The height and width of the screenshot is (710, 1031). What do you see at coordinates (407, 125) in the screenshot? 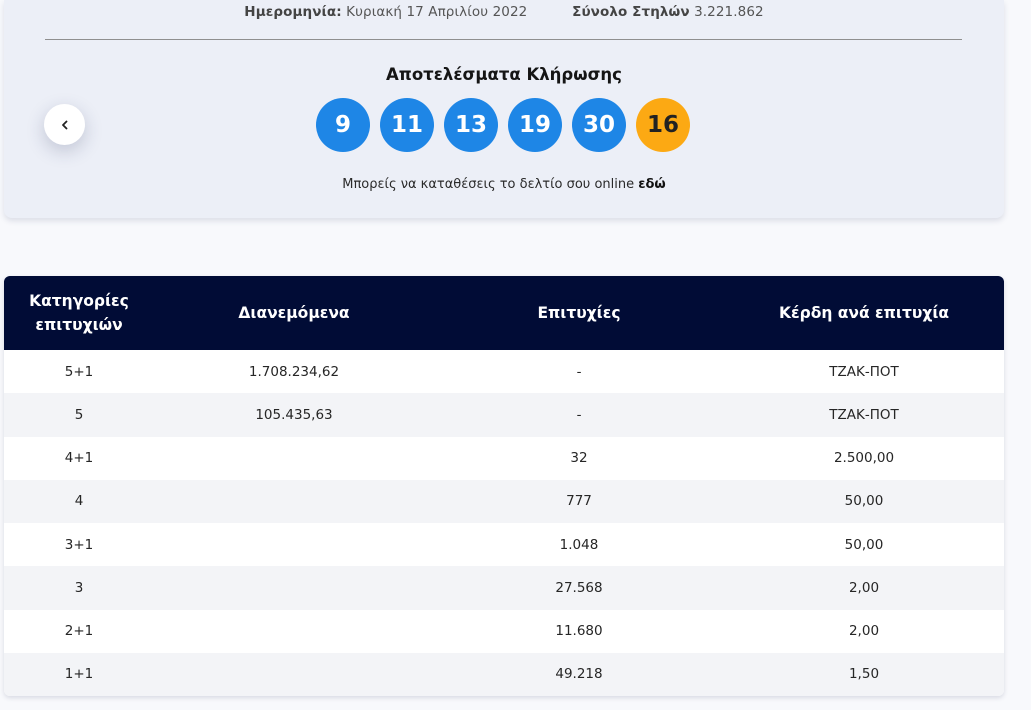
I see `number-ball: 11` at bounding box center [407, 125].